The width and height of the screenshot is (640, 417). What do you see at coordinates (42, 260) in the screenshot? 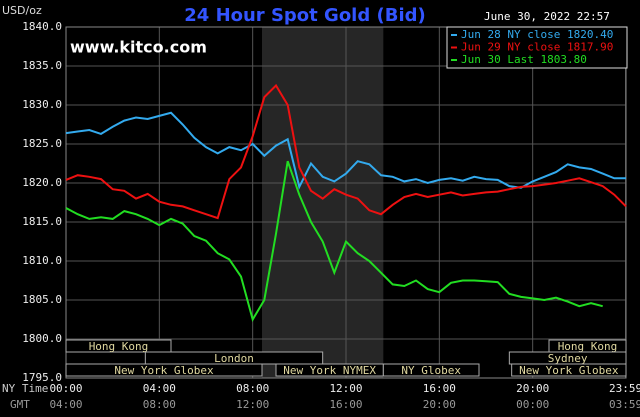
I see `y-tick-label: 1810.0` at bounding box center [42, 260].